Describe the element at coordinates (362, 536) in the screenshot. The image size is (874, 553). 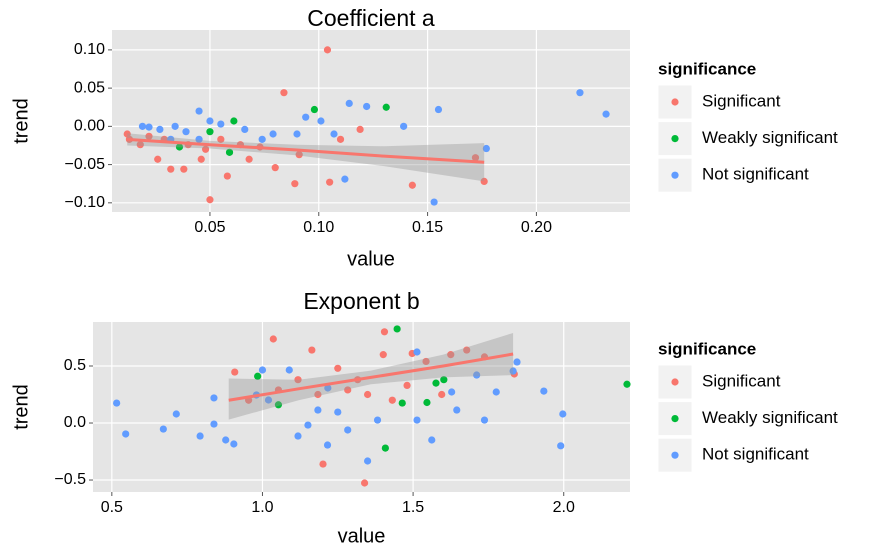
I see `x-axis-label: value` at that location.